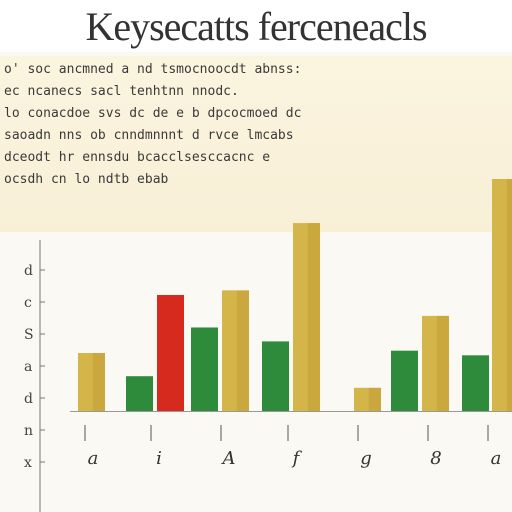 This screenshot has width=512, height=512. I want to click on y-tick-label: n, so click(28, 431).